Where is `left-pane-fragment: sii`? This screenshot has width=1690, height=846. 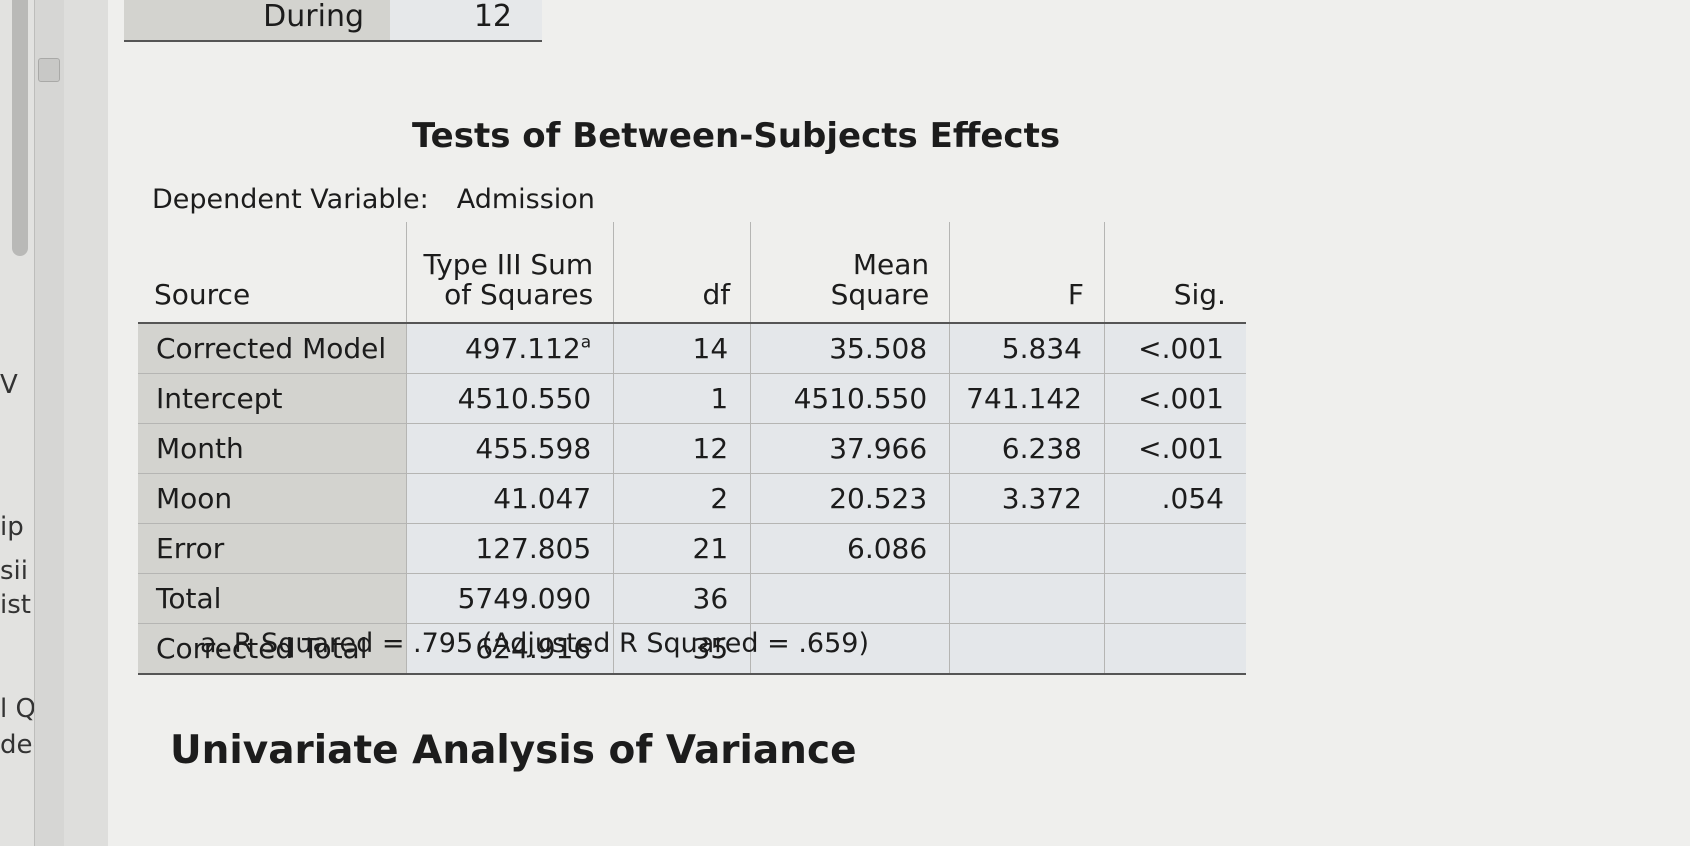
left-pane-fragment: sii is located at coordinates (14, 571).